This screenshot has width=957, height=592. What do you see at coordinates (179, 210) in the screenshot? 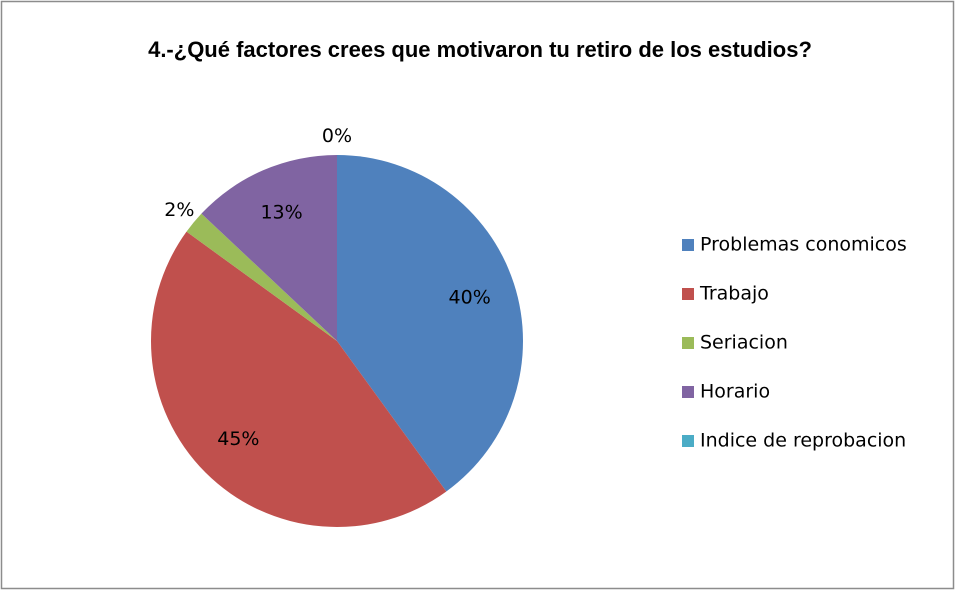
I see `data-label: 2%` at bounding box center [179, 210].